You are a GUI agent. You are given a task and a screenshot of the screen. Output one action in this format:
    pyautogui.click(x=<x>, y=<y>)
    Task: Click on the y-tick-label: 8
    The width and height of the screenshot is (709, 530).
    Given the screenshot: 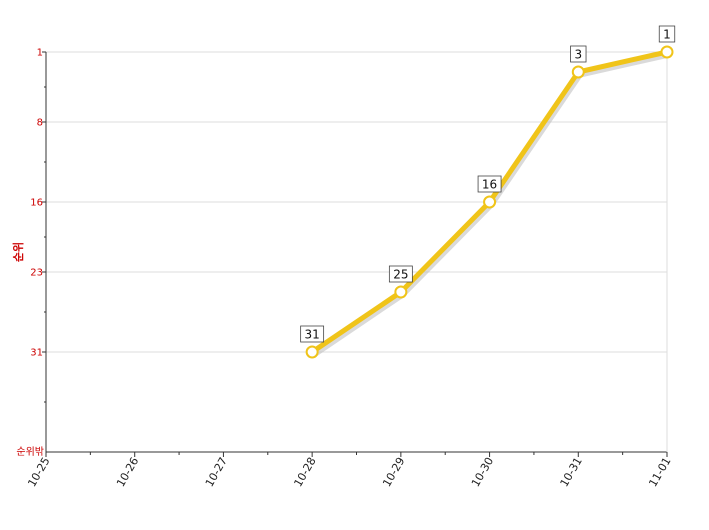 What is the action you would take?
    pyautogui.click(x=40, y=123)
    